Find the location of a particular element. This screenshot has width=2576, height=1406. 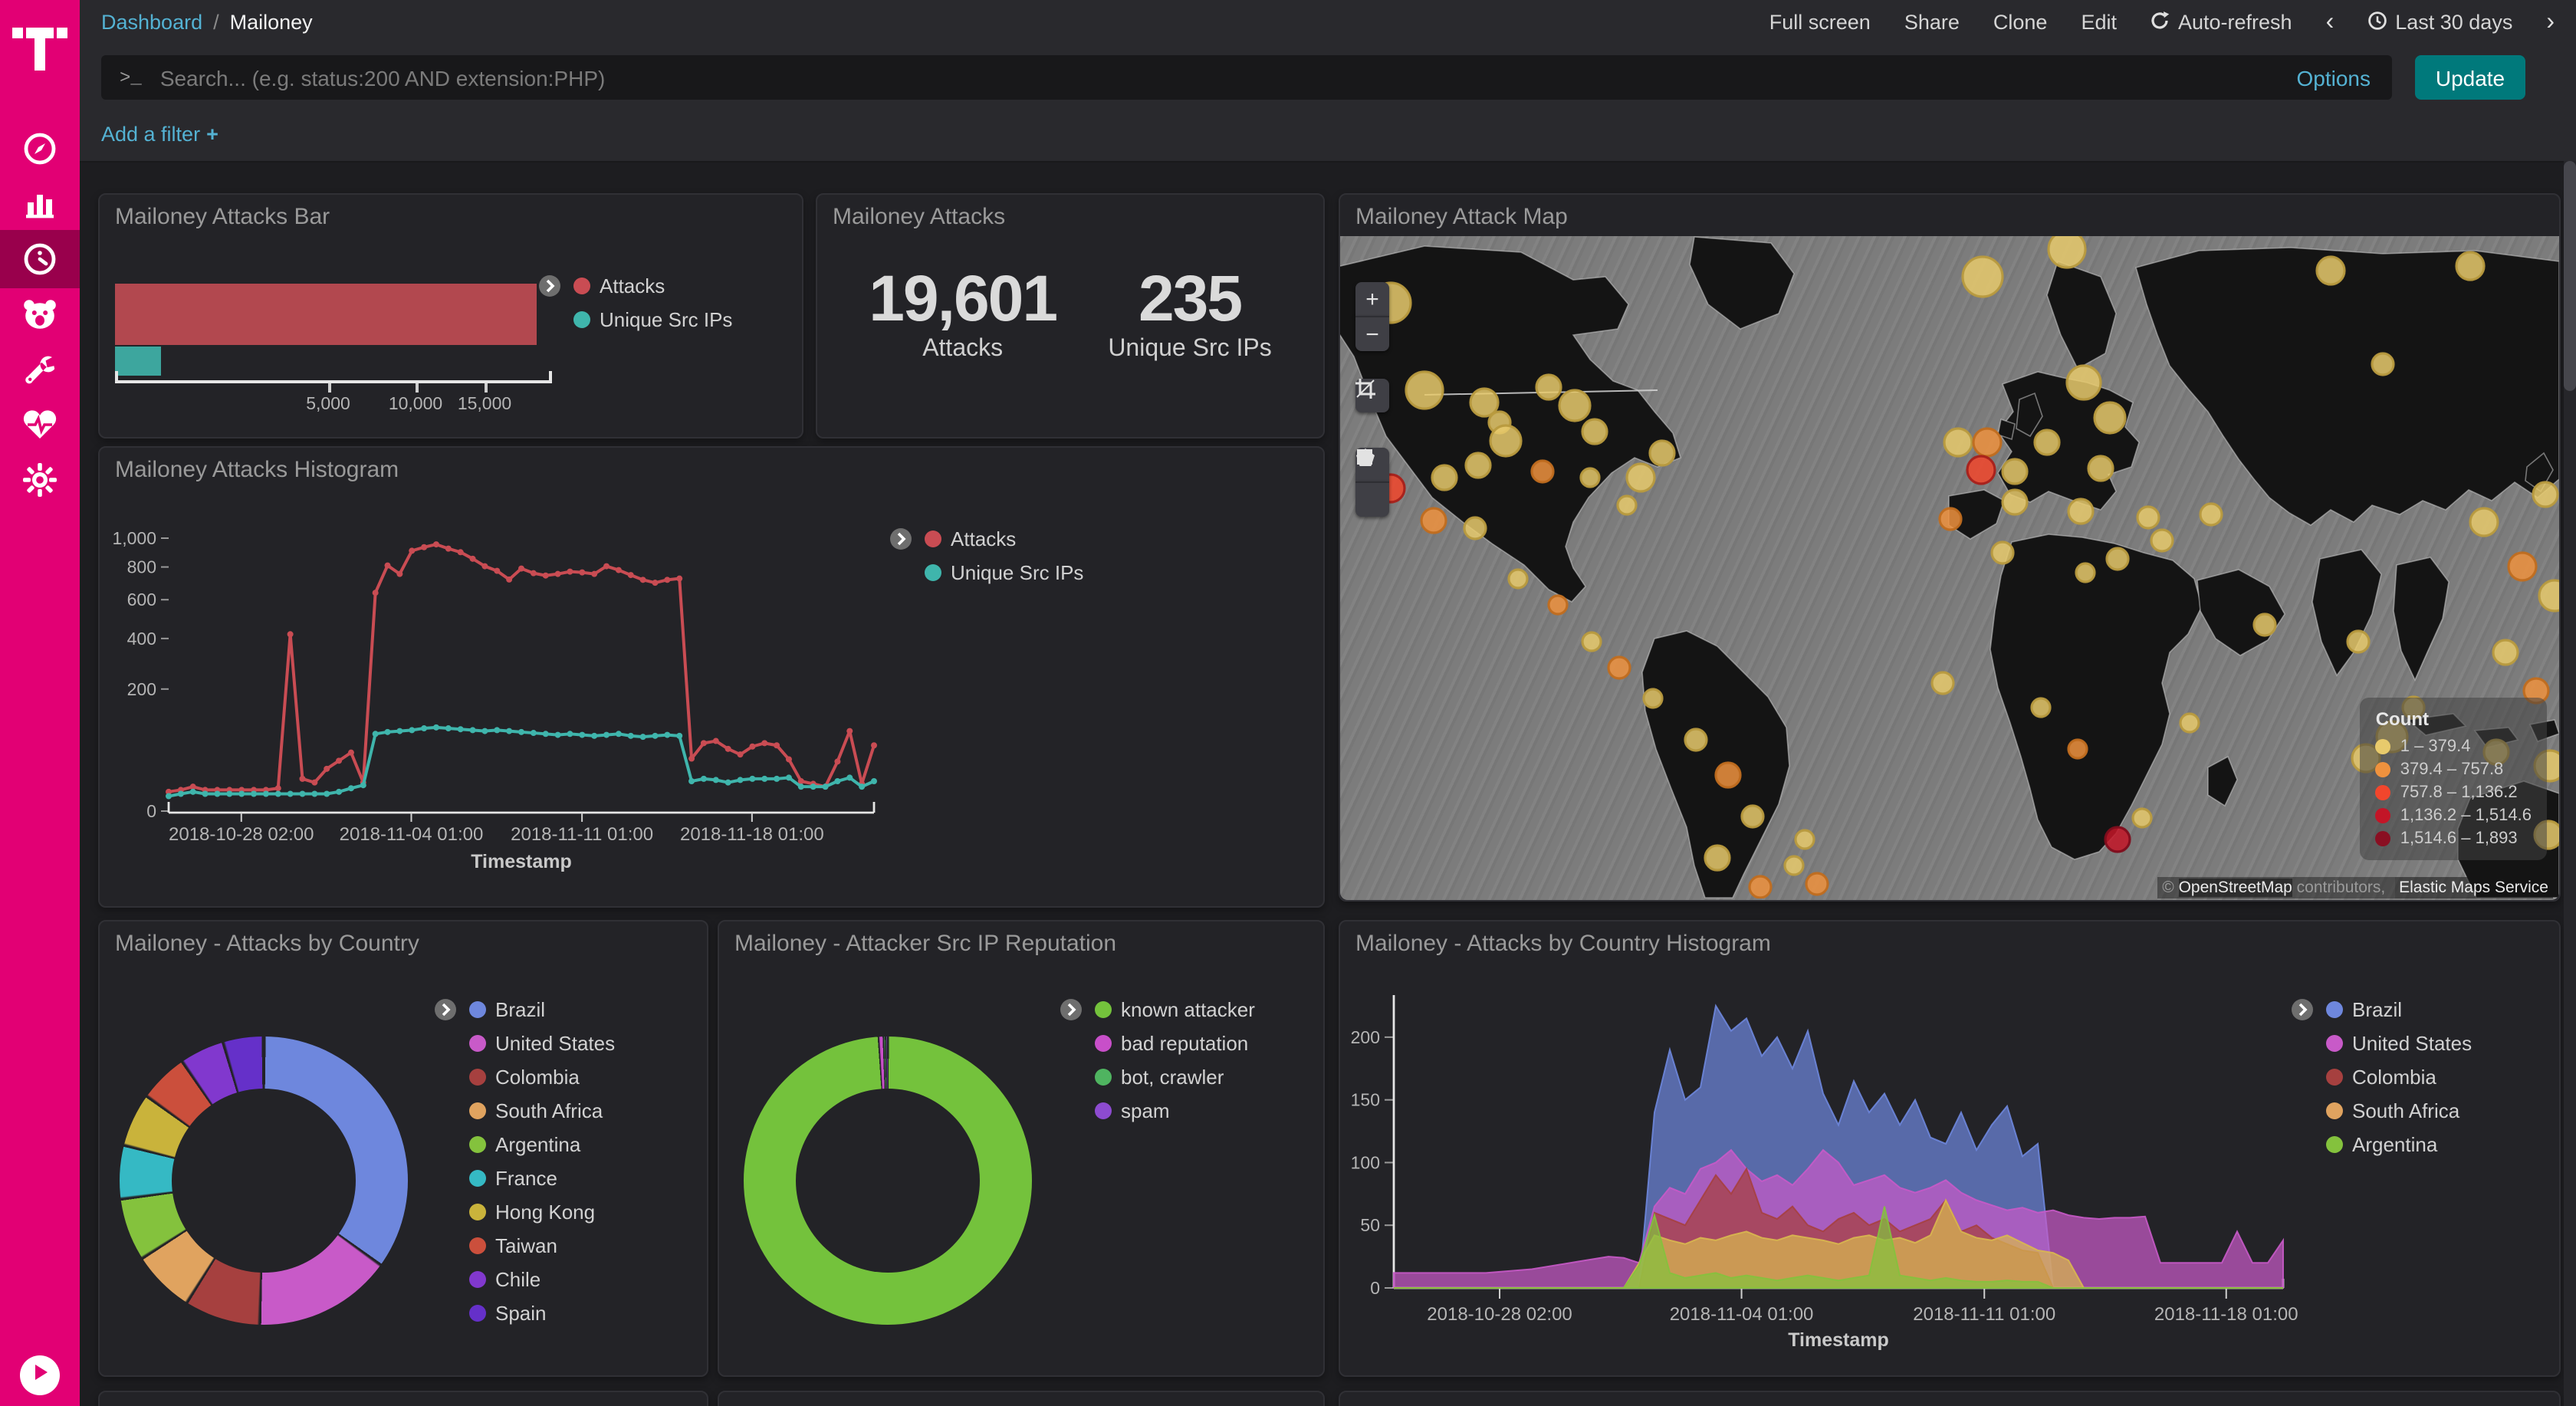

legend-item: Taiwan is located at coordinates (542, 1245).